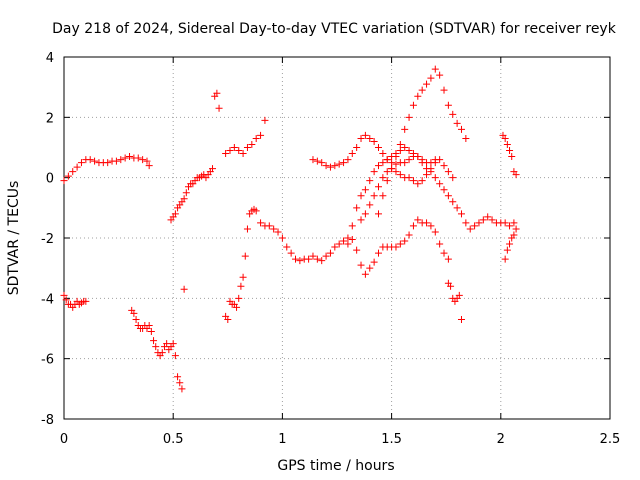  Describe the element at coordinates (422, 141) in the screenshot. I see `series-track-l` at that location.